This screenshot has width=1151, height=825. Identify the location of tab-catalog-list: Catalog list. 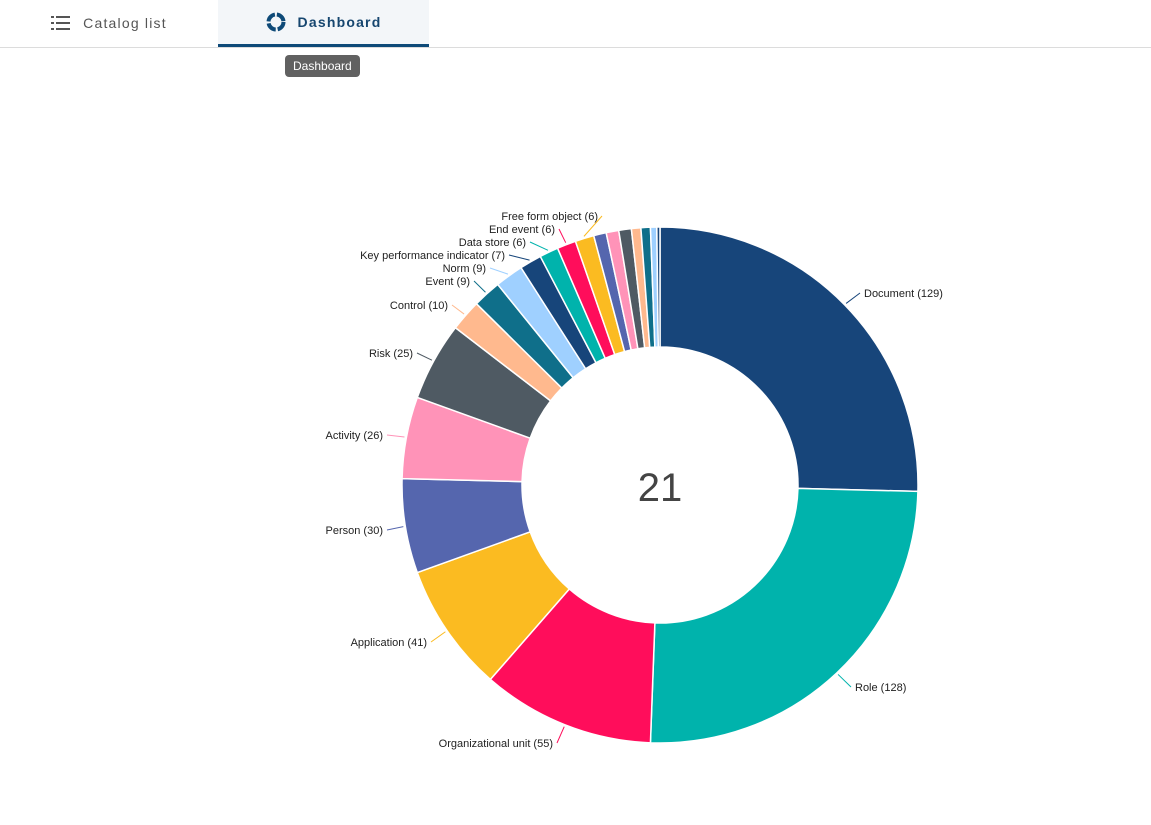
(109, 22).